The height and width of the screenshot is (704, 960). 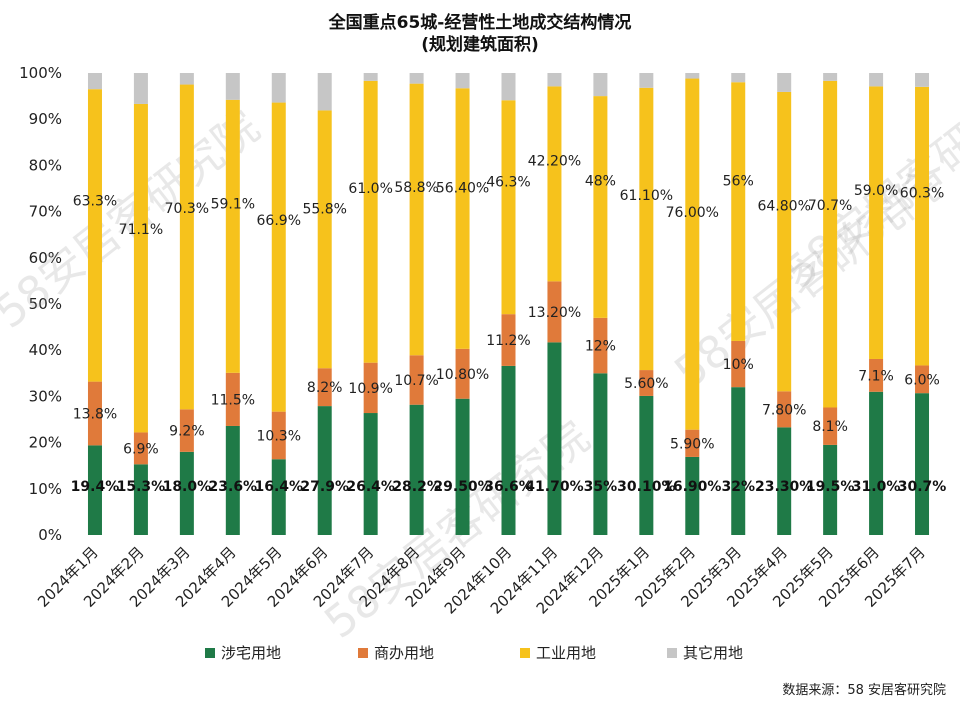 What do you see at coordinates (416, 487) in the screenshot?
I see `data-label: 28.2%` at bounding box center [416, 487].